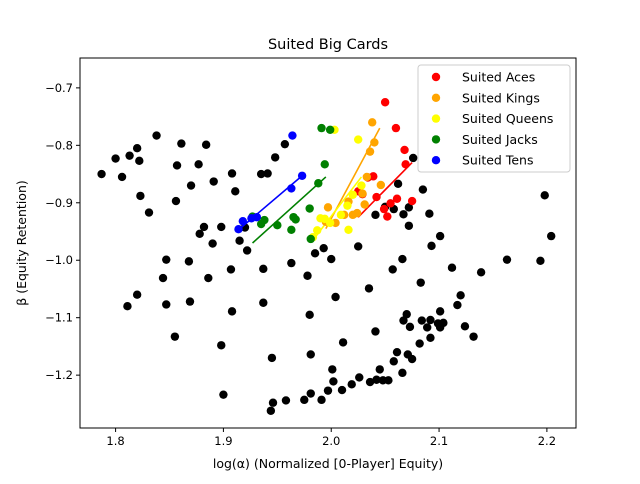 The height and width of the screenshot is (484, 640). What do you see at coordinates (59, 260) in the screenshot?
I see `y-tick-label: −1.0` at bounding box center [59, 260].